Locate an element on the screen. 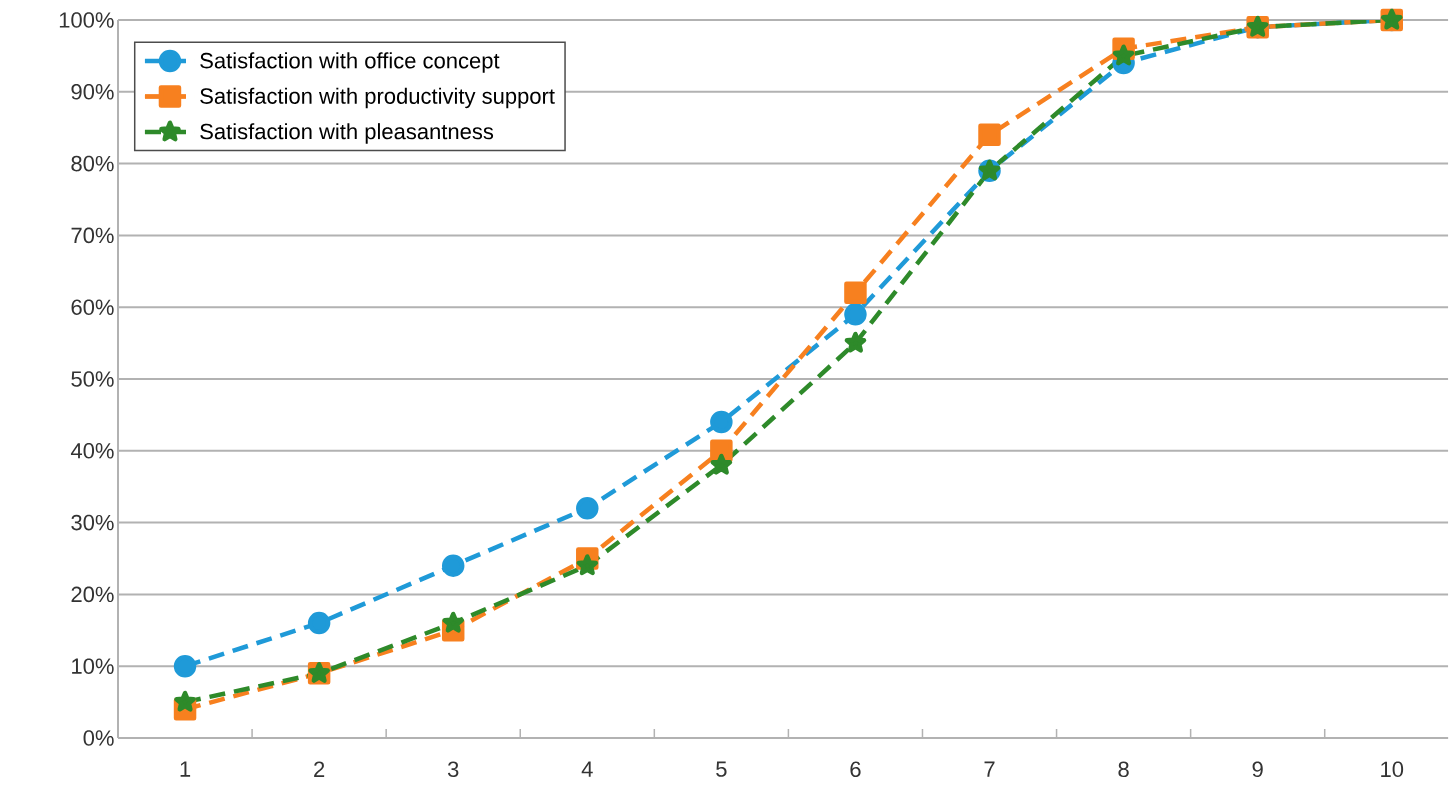 This screenshot has height=803, width=1452. x-tick-label: 3 is located at coordinates (453, 769).